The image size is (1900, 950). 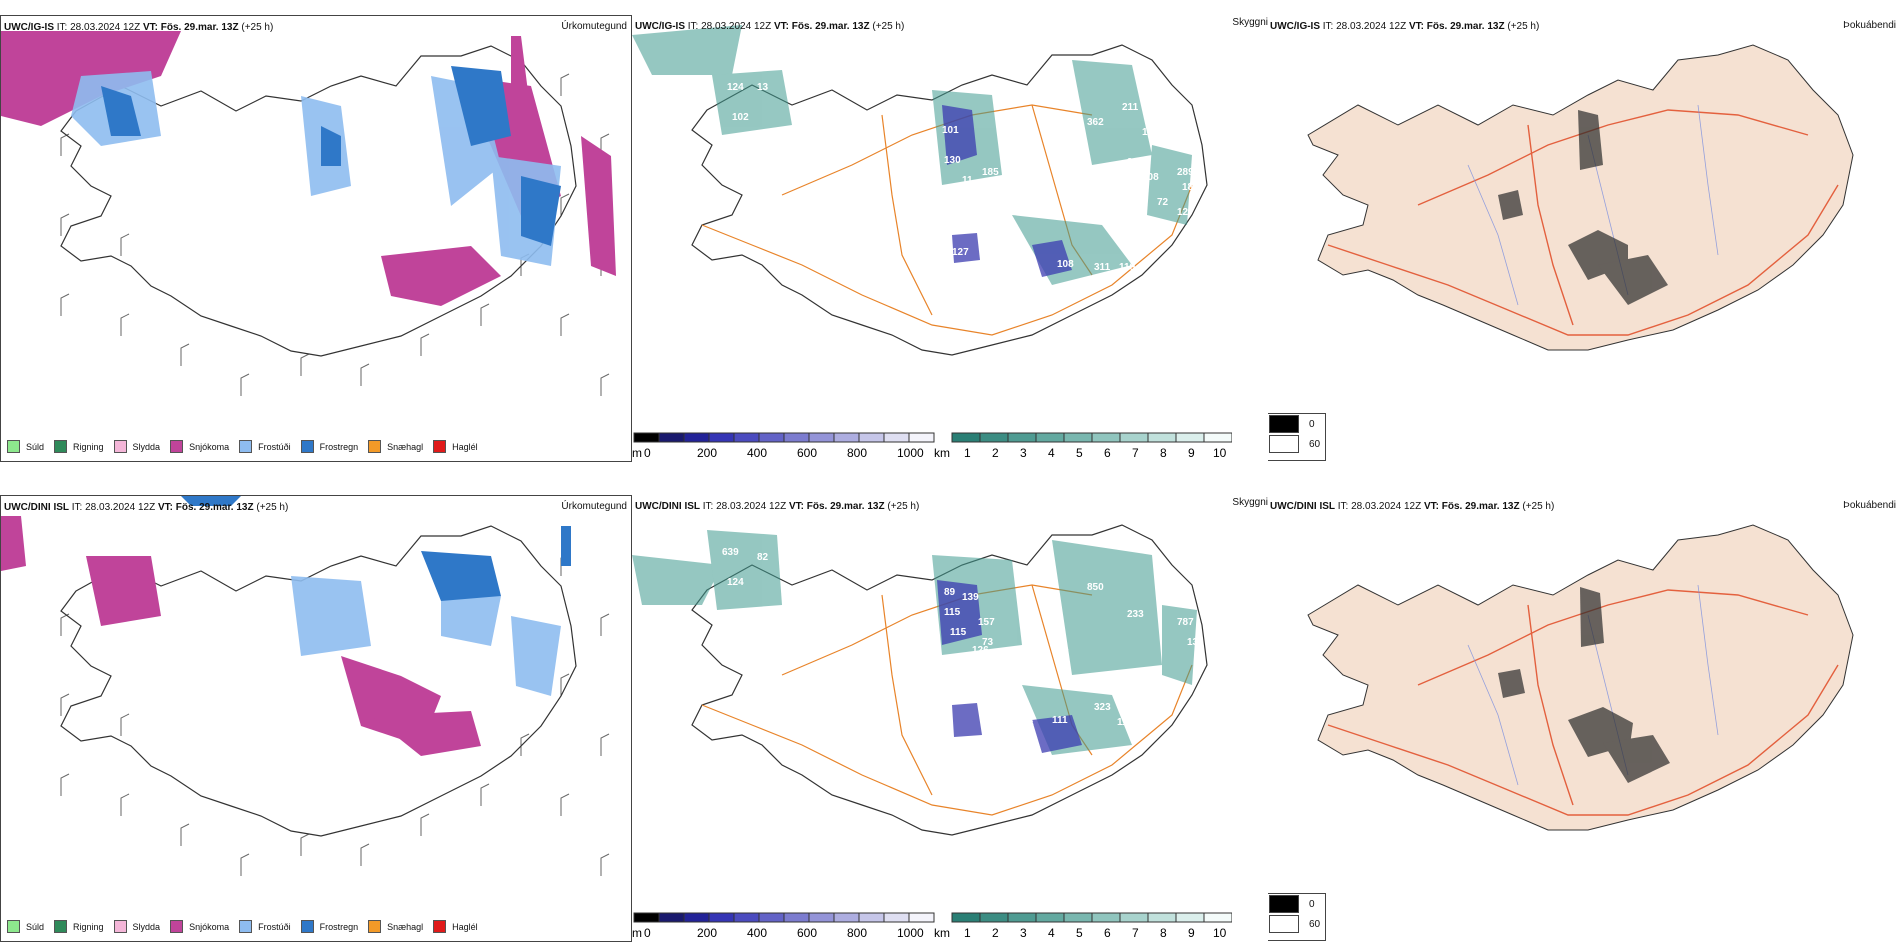 What do you see at coordinates (967, 180) in the screenshot?
I see `cloud-label: 11` at bounding box center [967, 180].